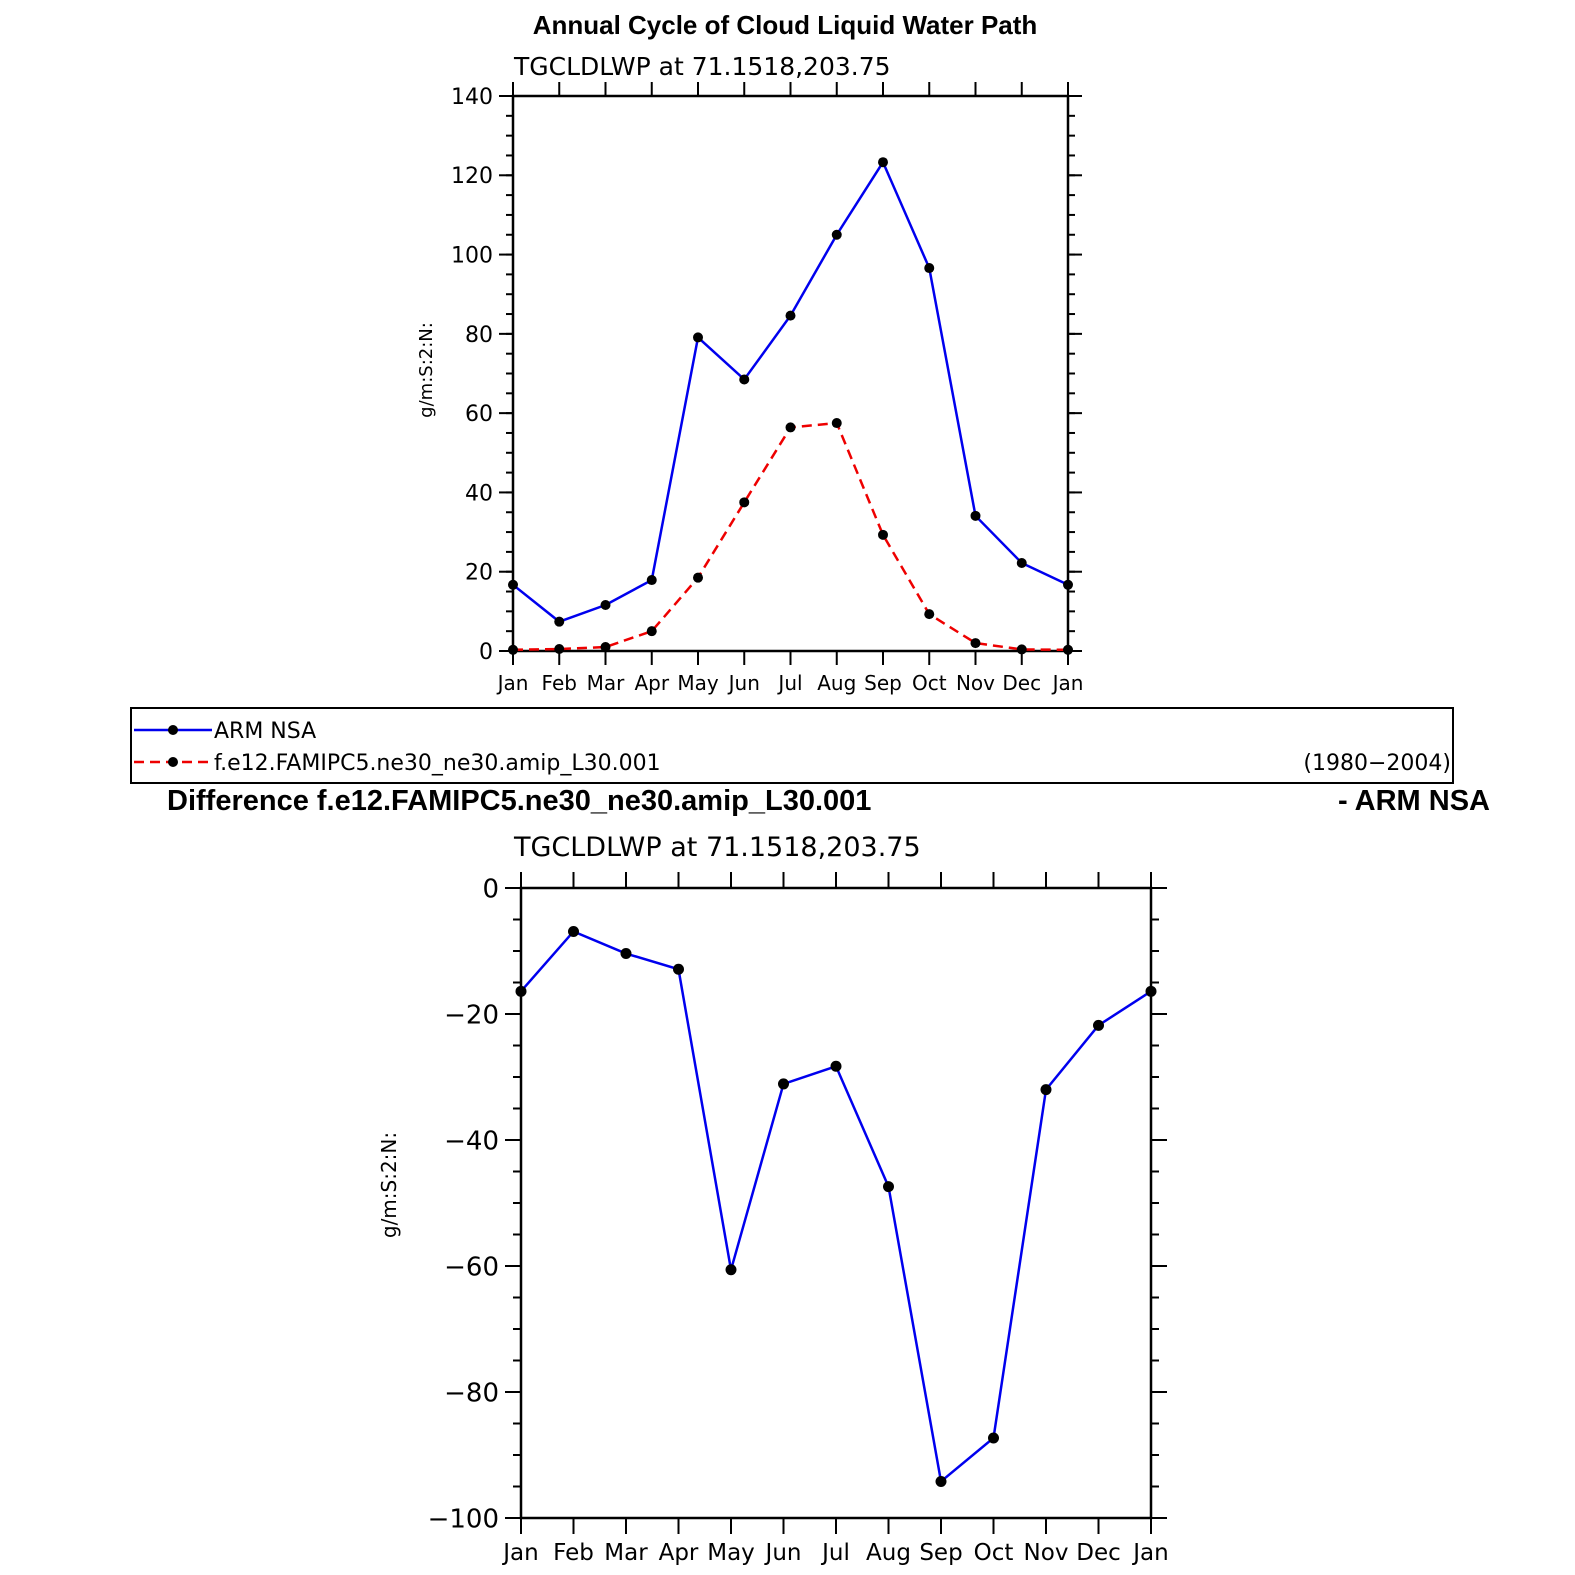 This screenshot has width=1575, height=1575. What do you see at coordinates (426, 370) in the screenshot?
I see `top-chart-ylabel: g/m:S:2:N:` at bounding box center [426, 370].